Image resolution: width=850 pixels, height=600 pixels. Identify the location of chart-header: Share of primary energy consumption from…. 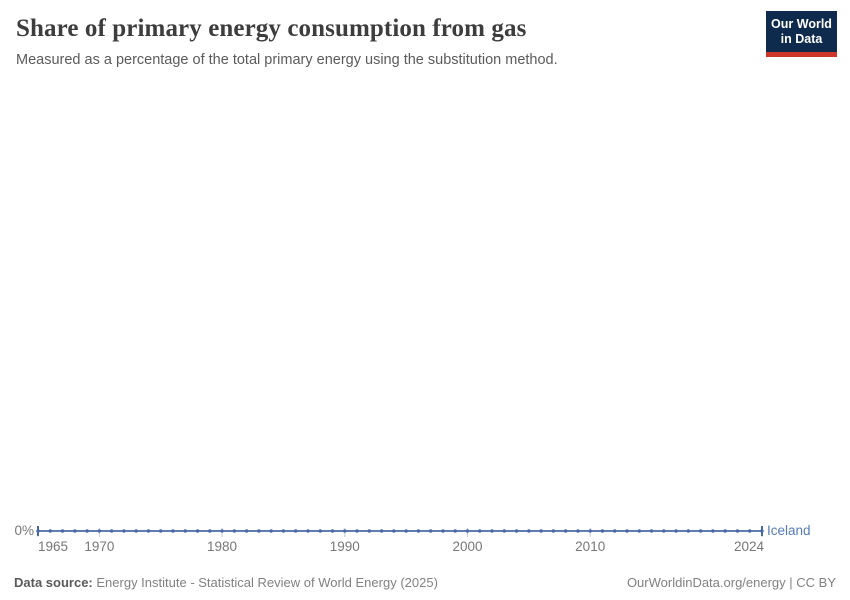
(385, 41).